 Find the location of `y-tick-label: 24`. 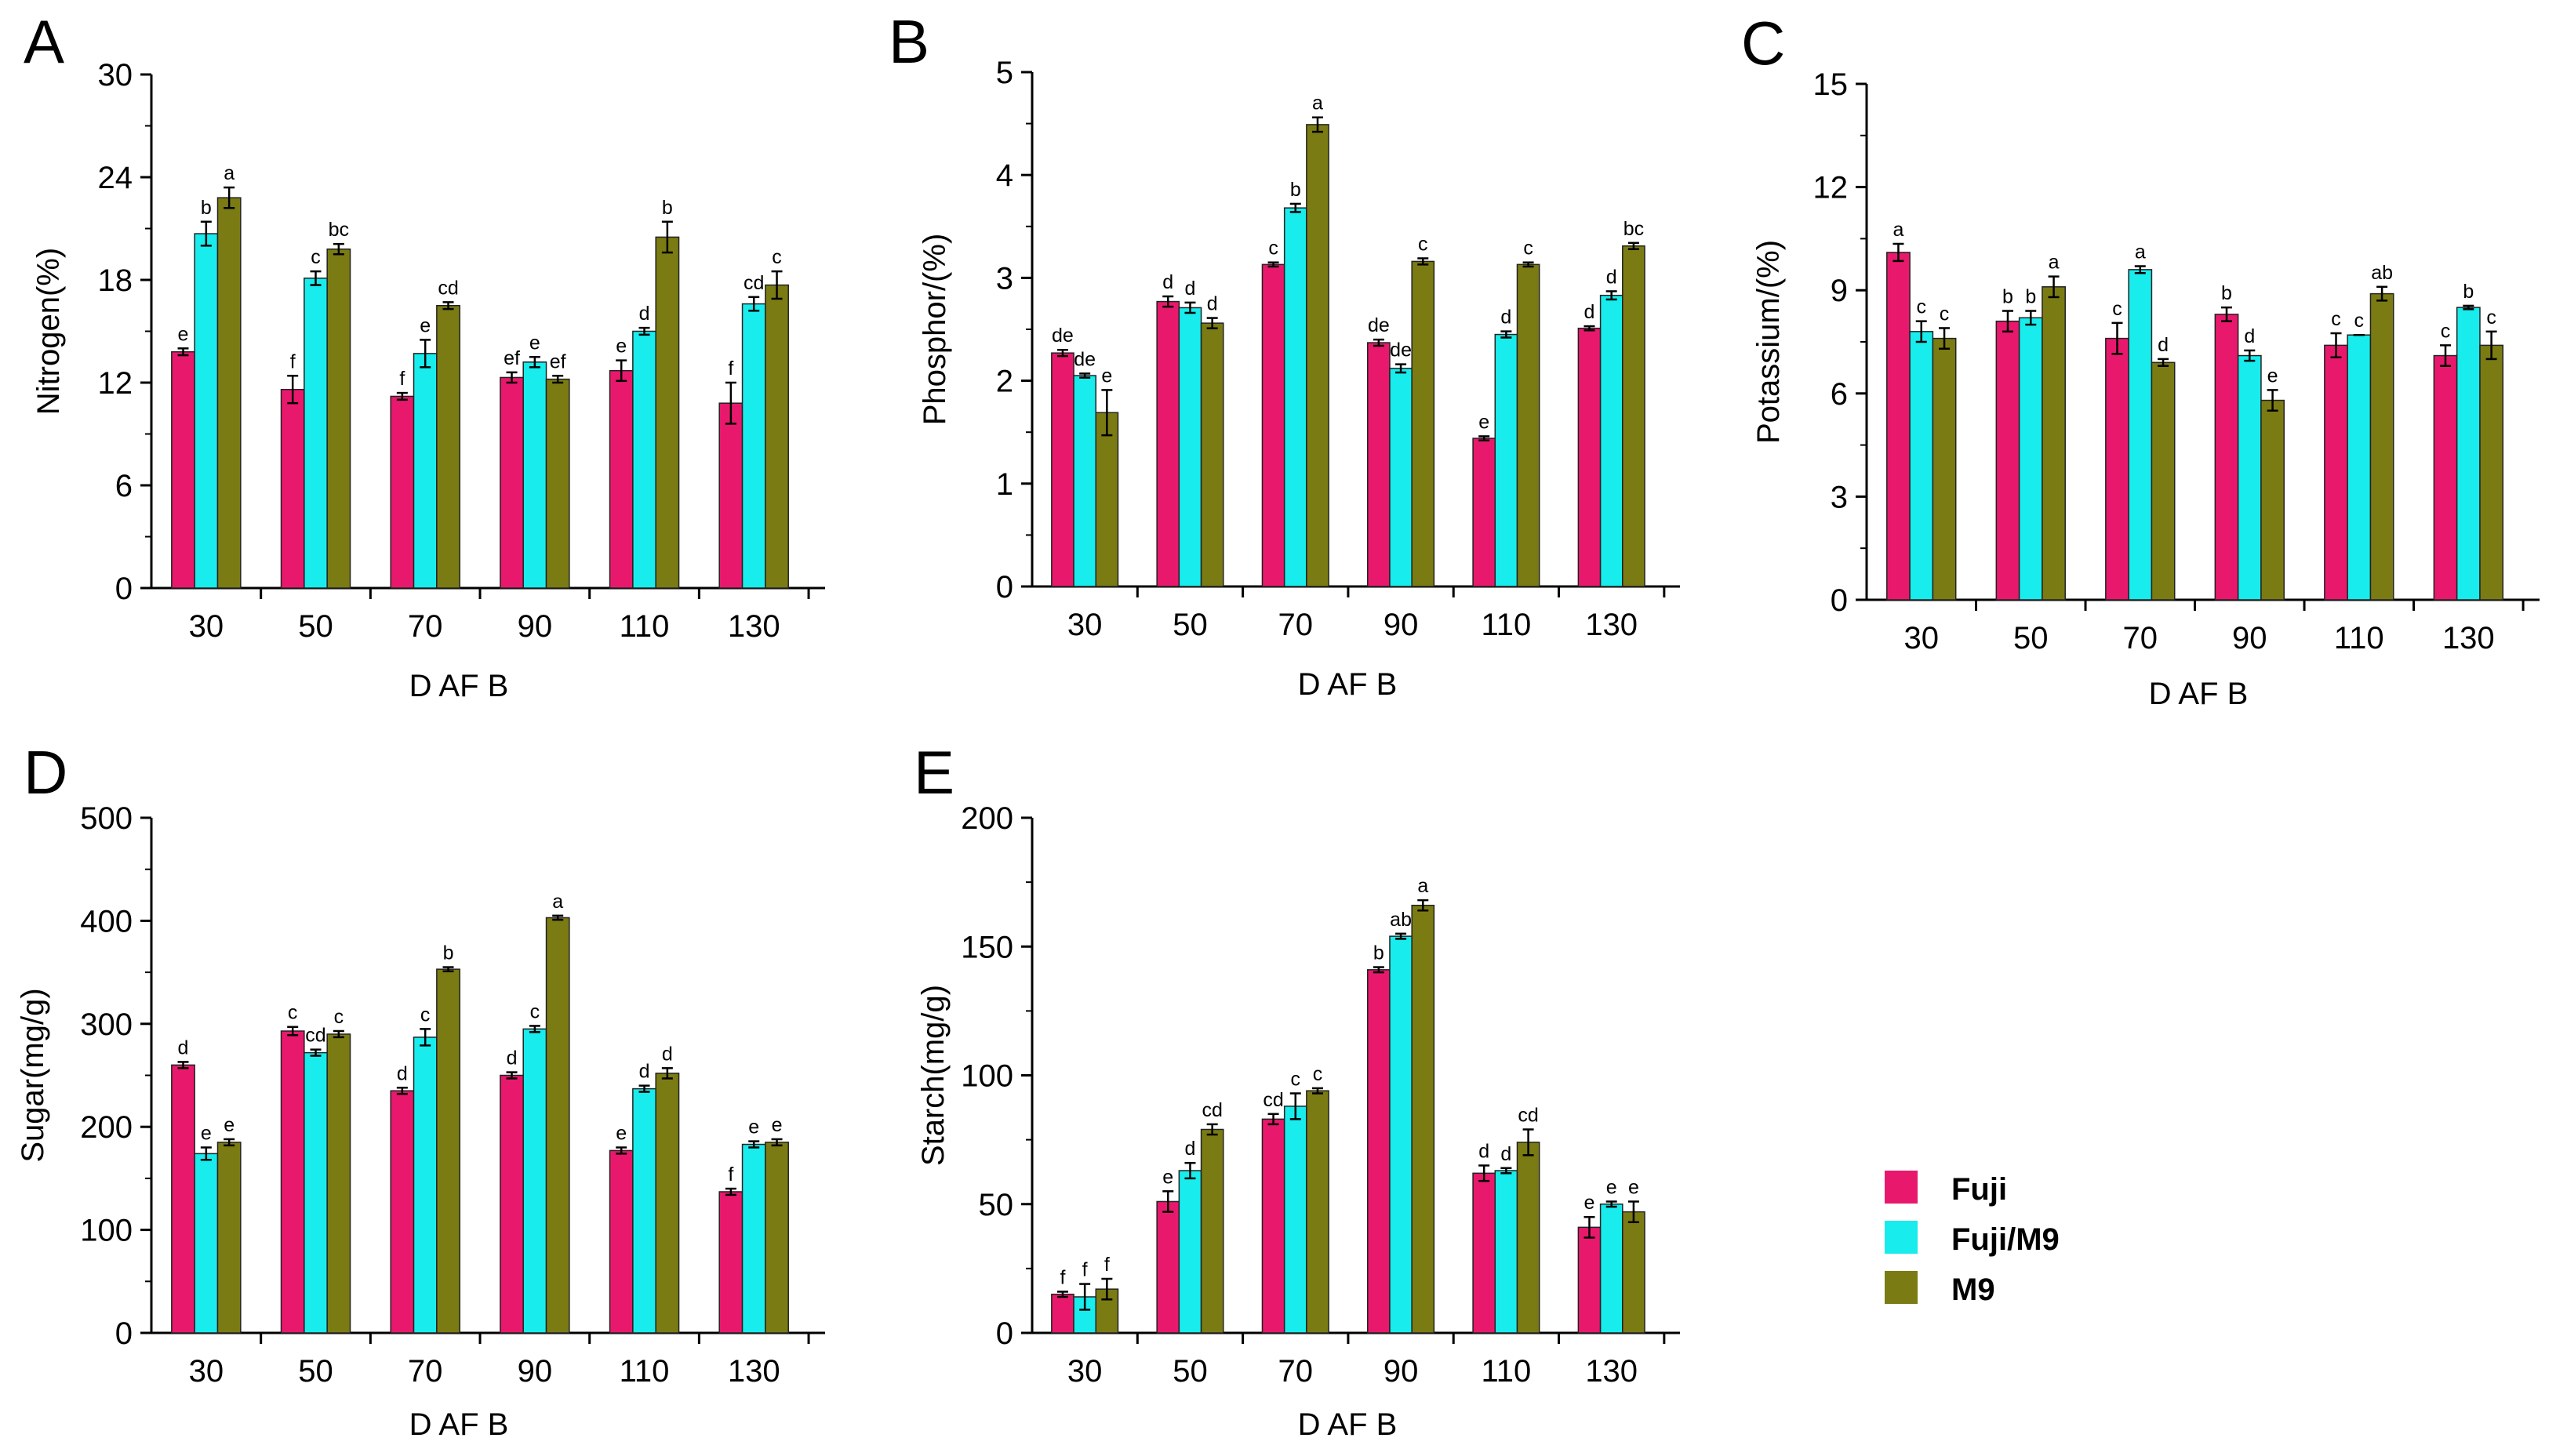

y-tick-label: 24 is located at coordinates (115, 178).